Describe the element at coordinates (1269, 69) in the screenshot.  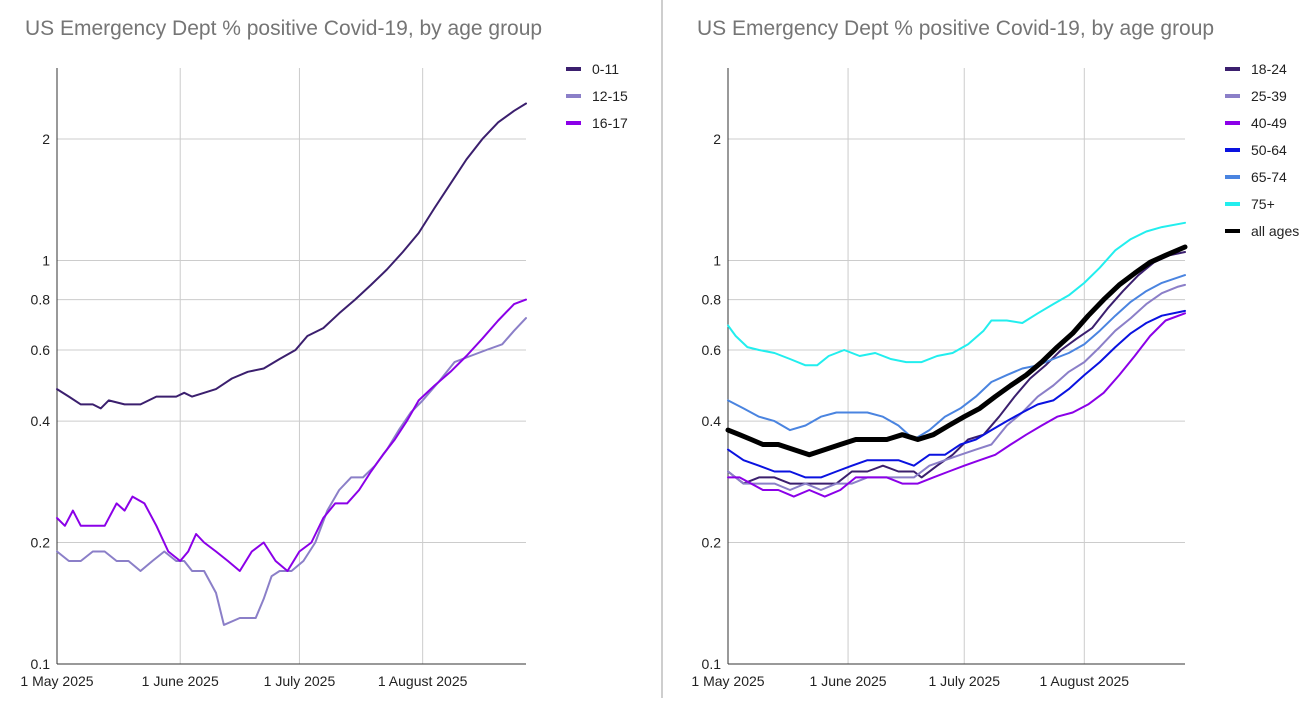
I see `legend-label-18-24: 18-24` at that location.